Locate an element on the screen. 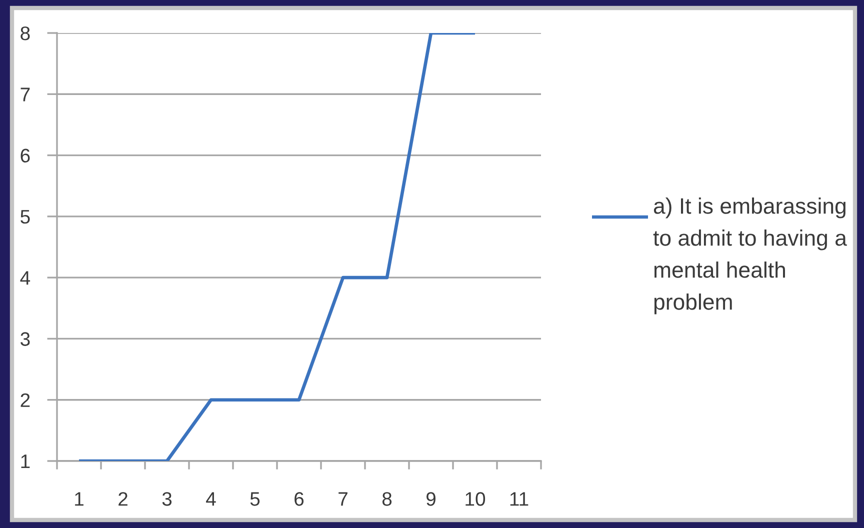 Image resolution: width=864 pixels, height=528 pixels. x-tick-label: 1 is located at coordinates (79, 499).